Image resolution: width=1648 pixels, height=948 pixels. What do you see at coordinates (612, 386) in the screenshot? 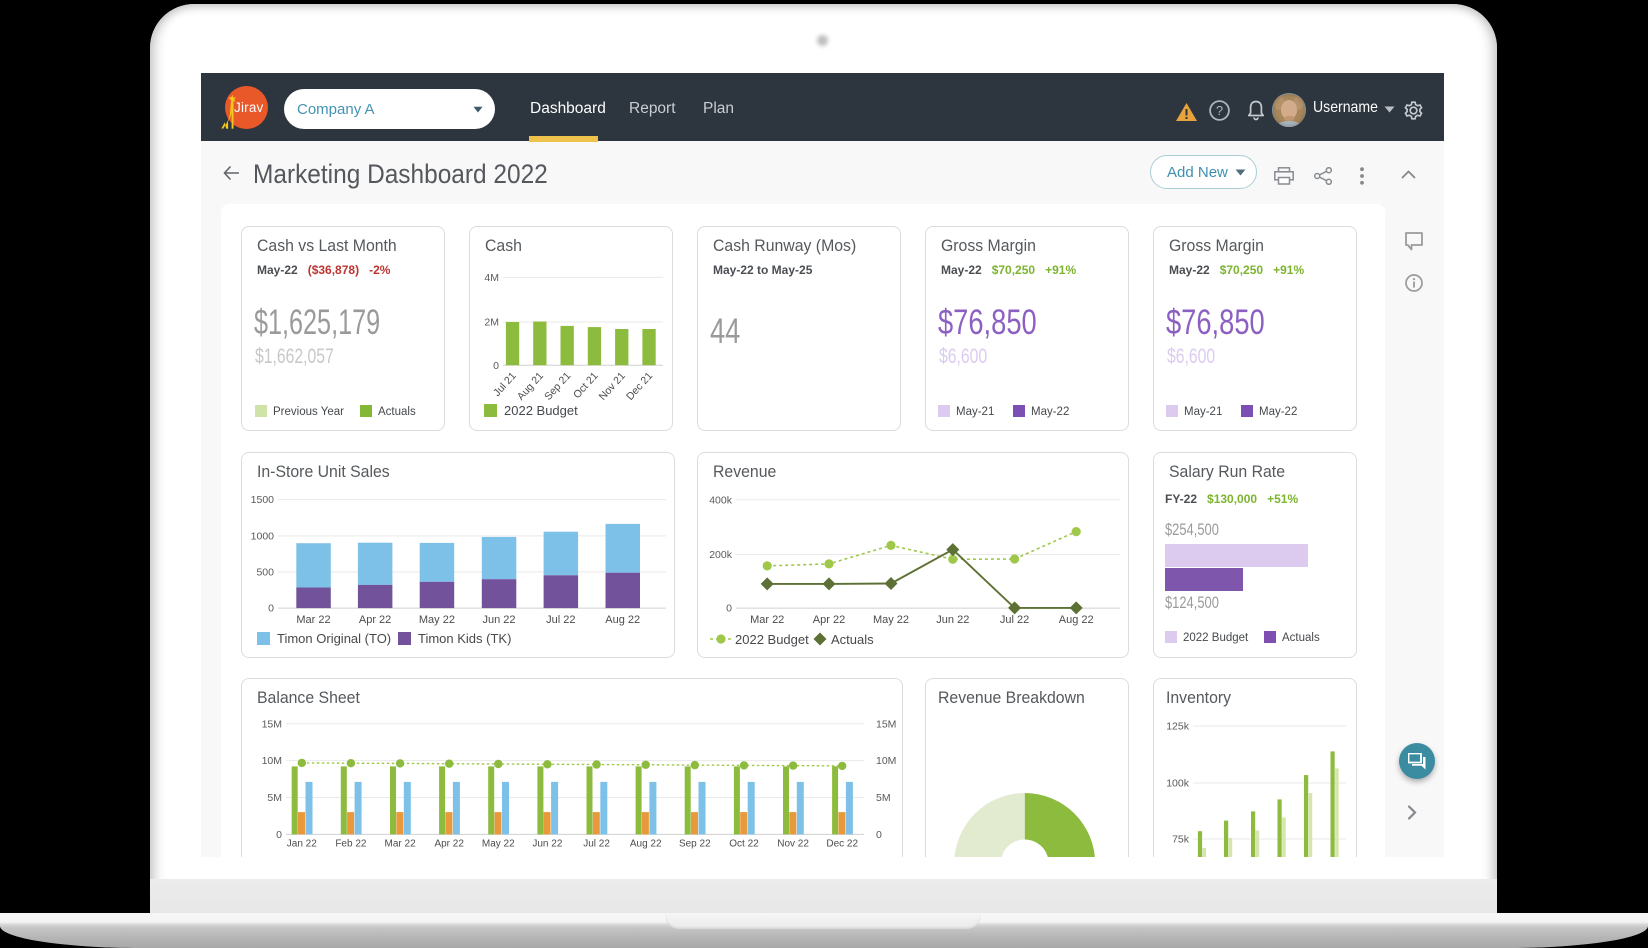
I see `svg-text: Nov 21` at bounding box center [612, 386].